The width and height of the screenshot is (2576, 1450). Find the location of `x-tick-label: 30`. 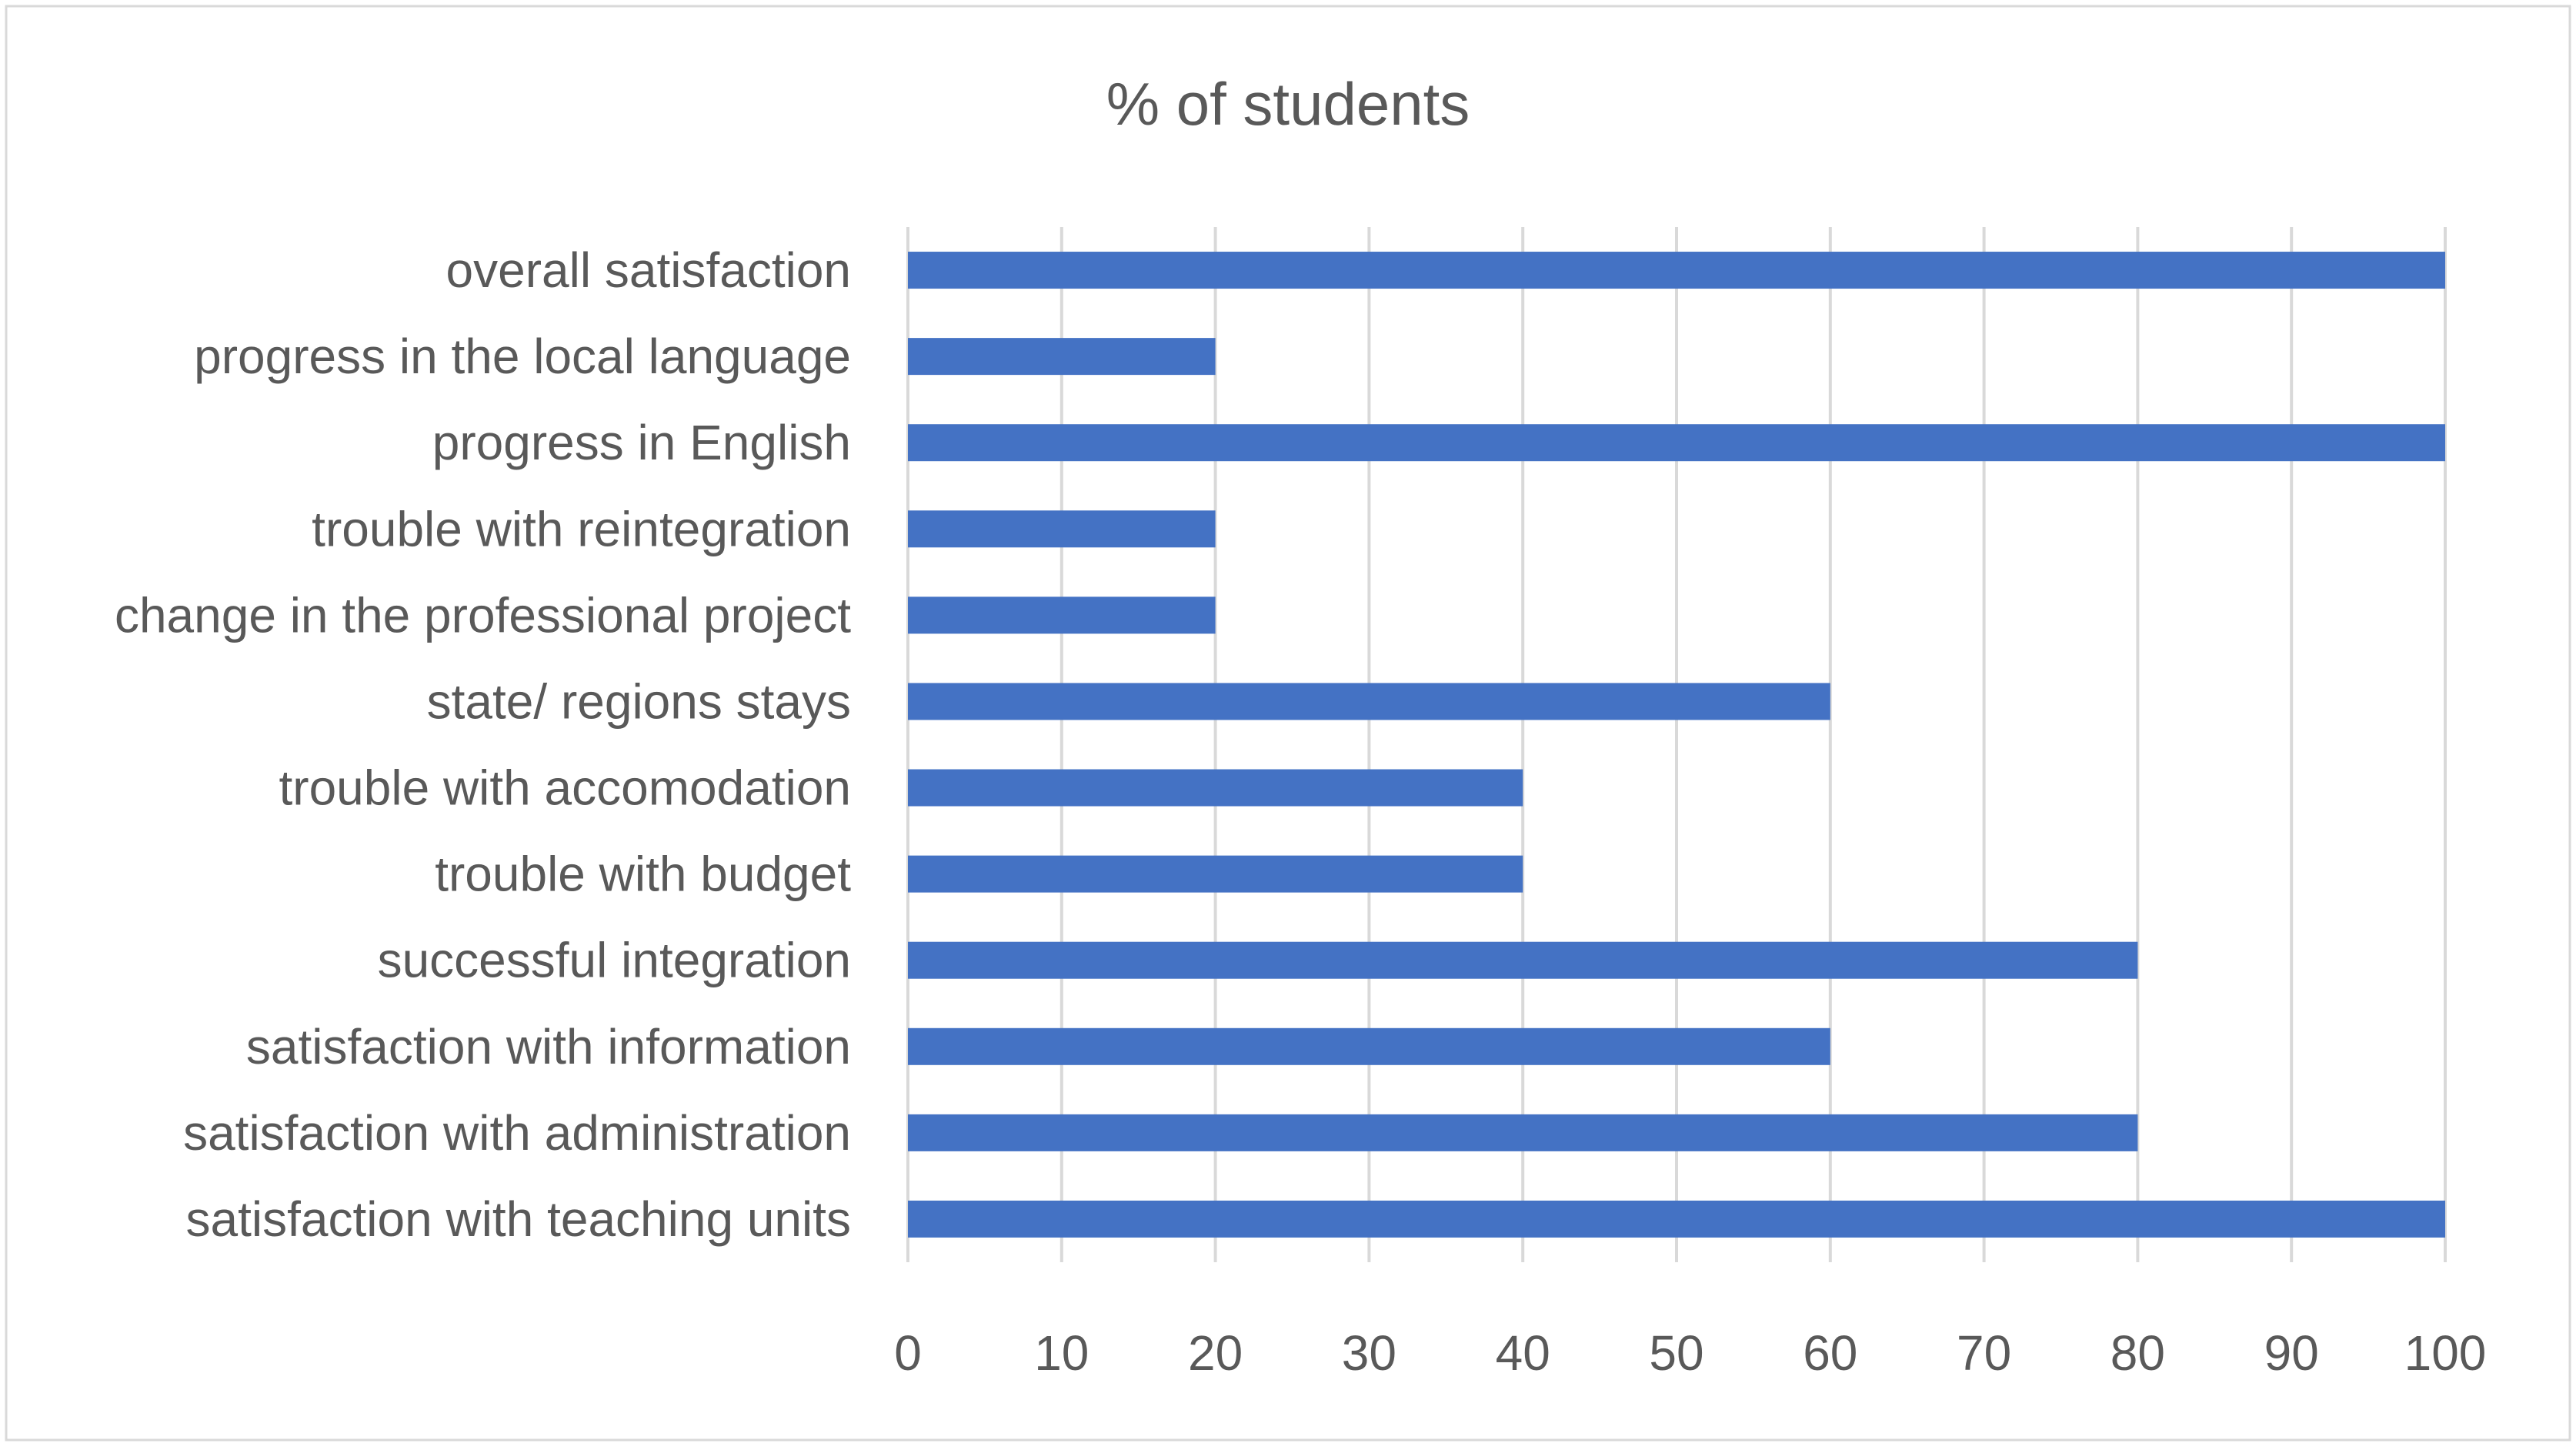

x-tick-label: 30 is located at coordinates (1369, 1353).